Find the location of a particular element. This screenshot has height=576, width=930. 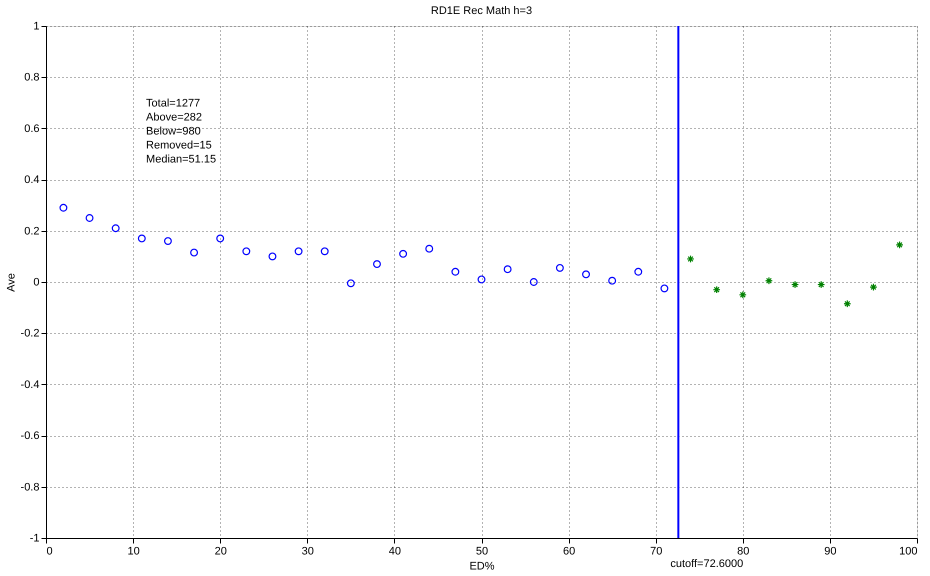

ref-line-label: cutoff=72.6000 is located at coordinates (707, 564).